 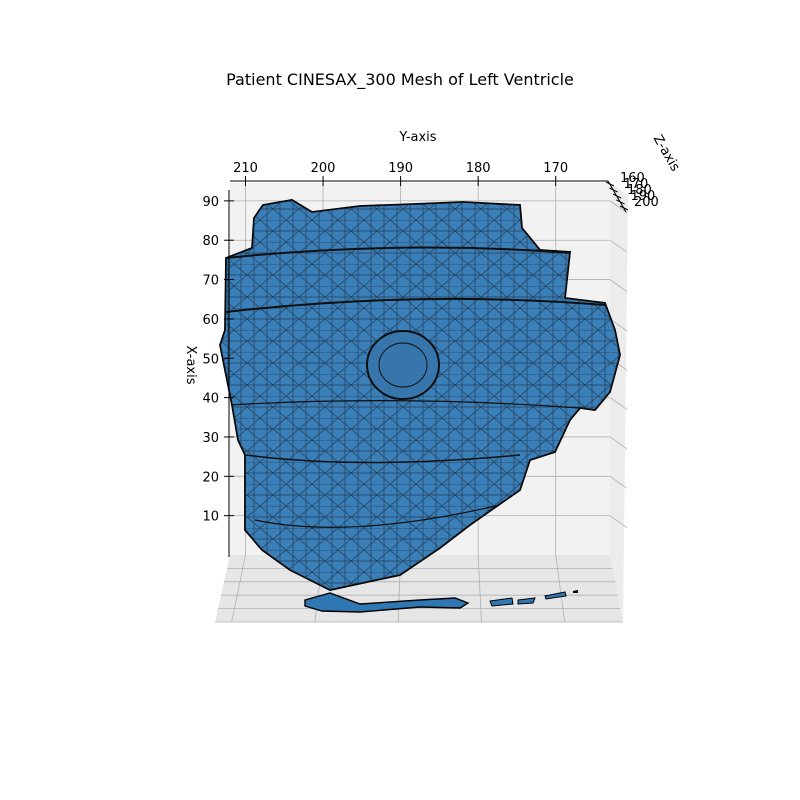 I want to click on x-tick-label: 50, so click(x=210, y=359).